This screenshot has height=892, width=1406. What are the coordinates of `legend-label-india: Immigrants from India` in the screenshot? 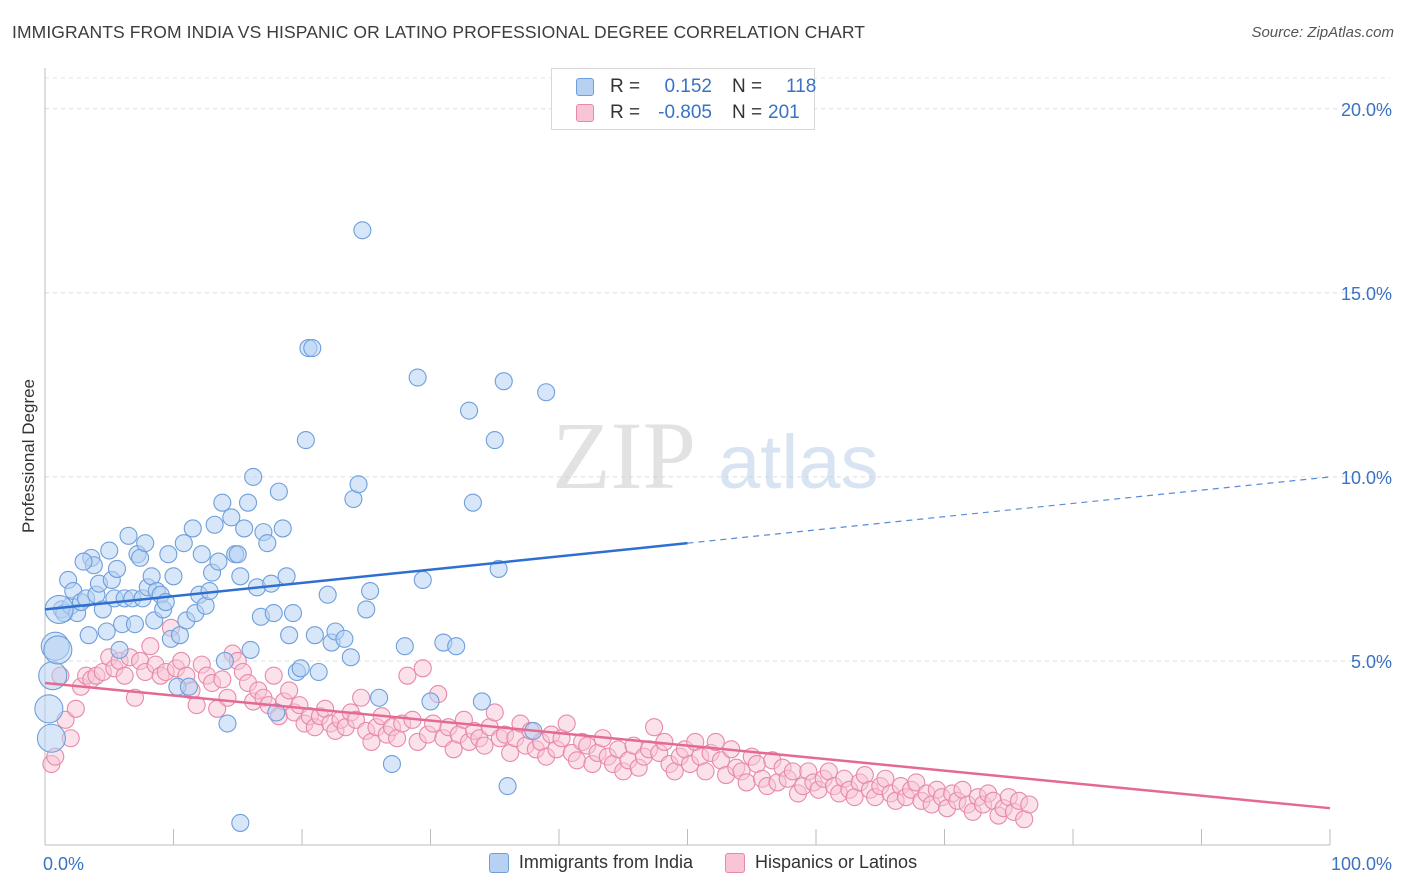 It's located at (605, 862).